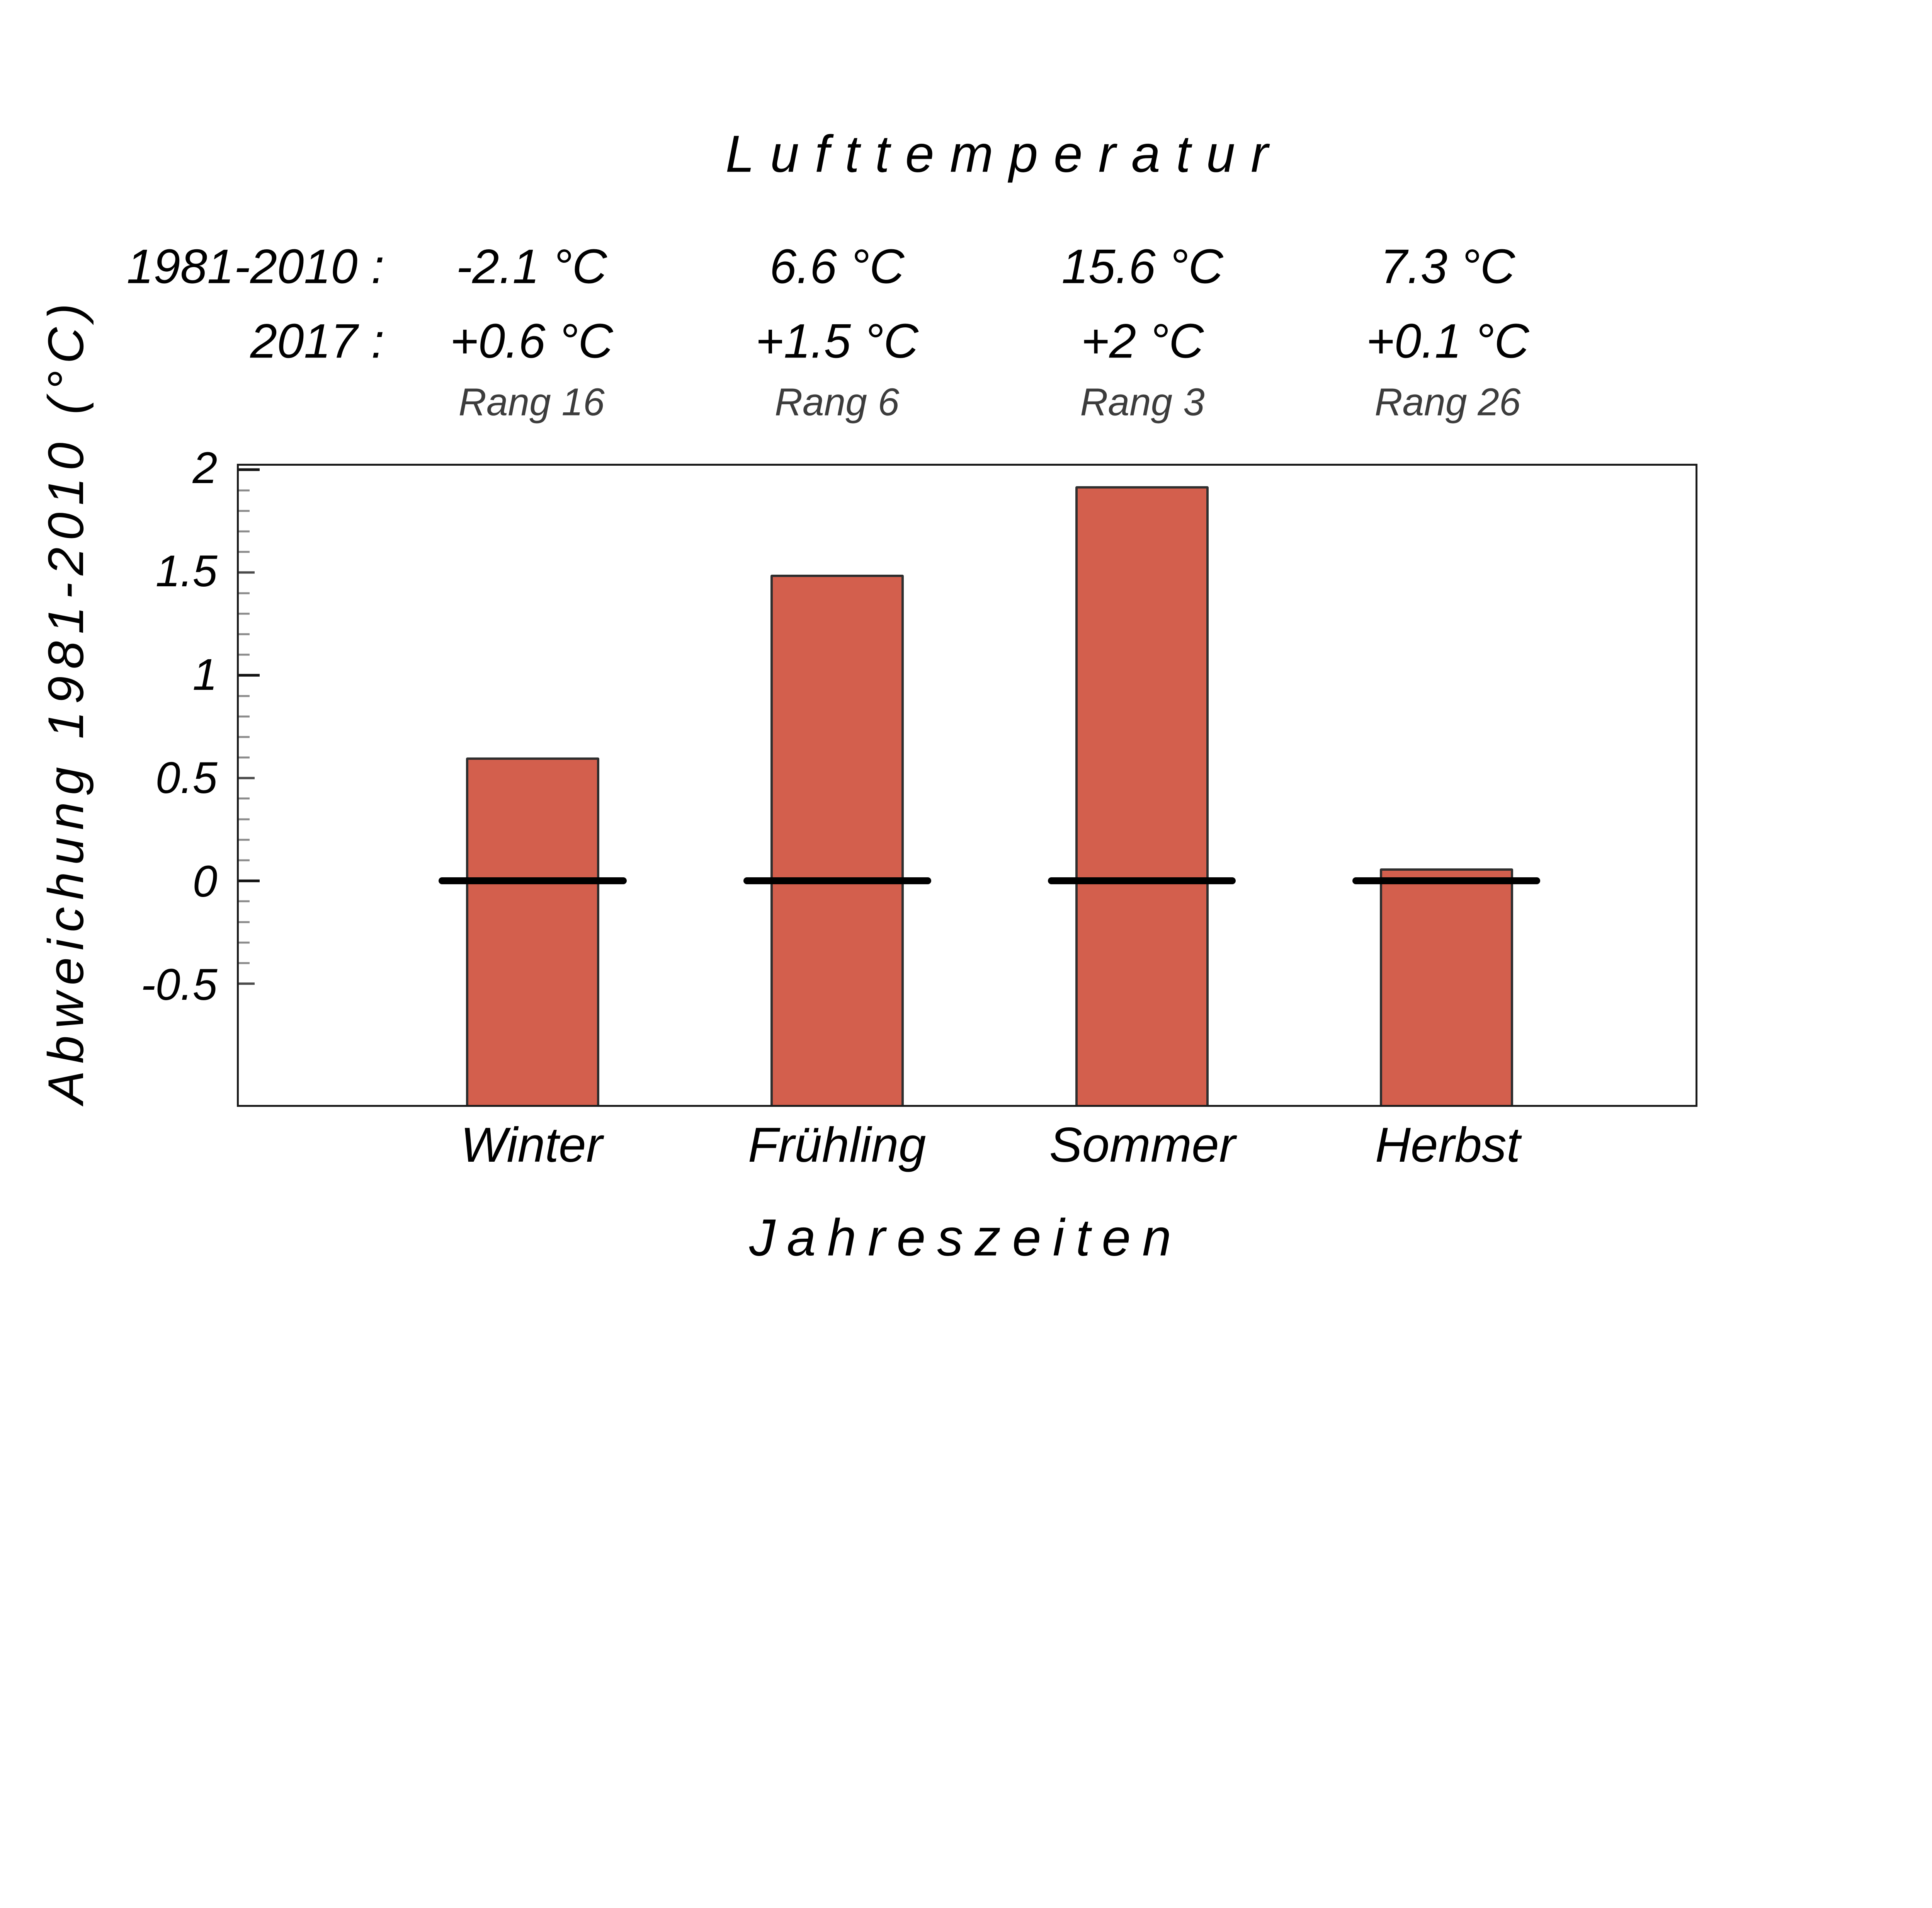  I want to click on stat-rank-herbst: Rang 26, so click(1447, 402).